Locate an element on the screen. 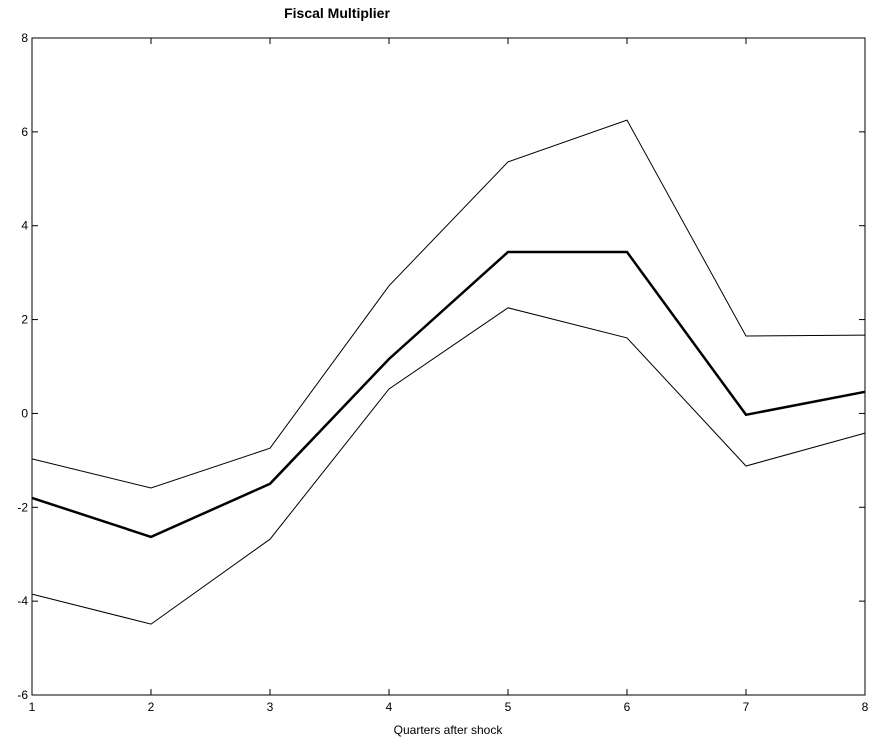 This screenshot has width=870, height=742. y-tick-label: -2 is located at coordinates (22, 507).